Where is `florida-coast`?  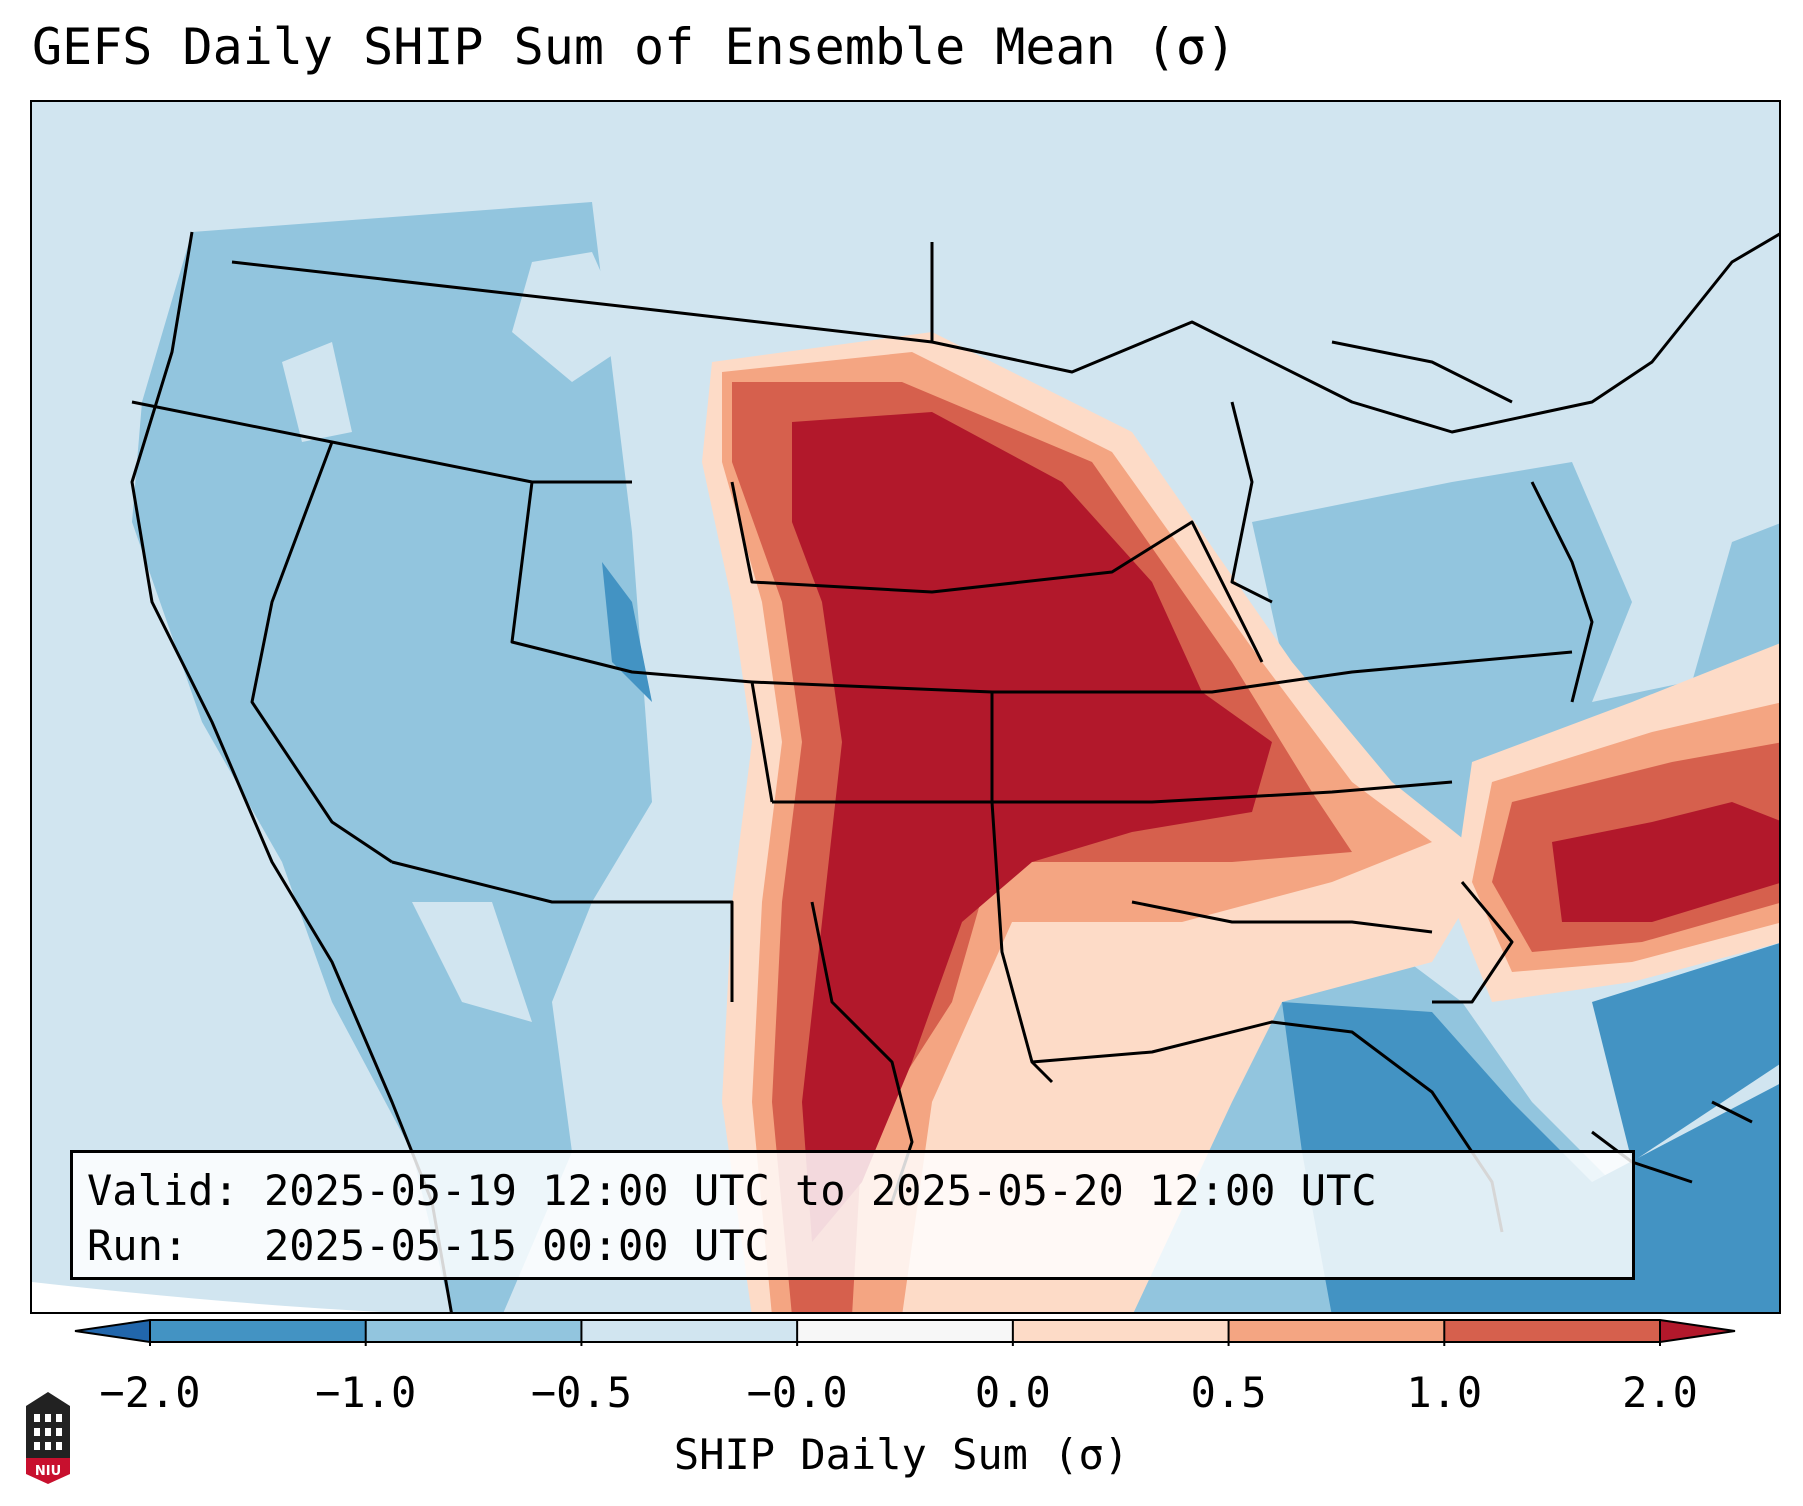 florida-coast is located at coordinates (1473, 942).